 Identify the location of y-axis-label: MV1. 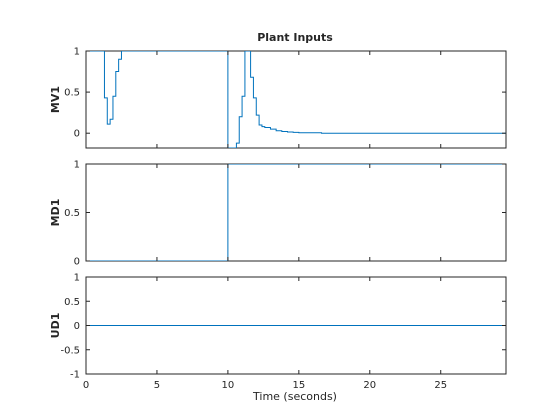
(55, 99).